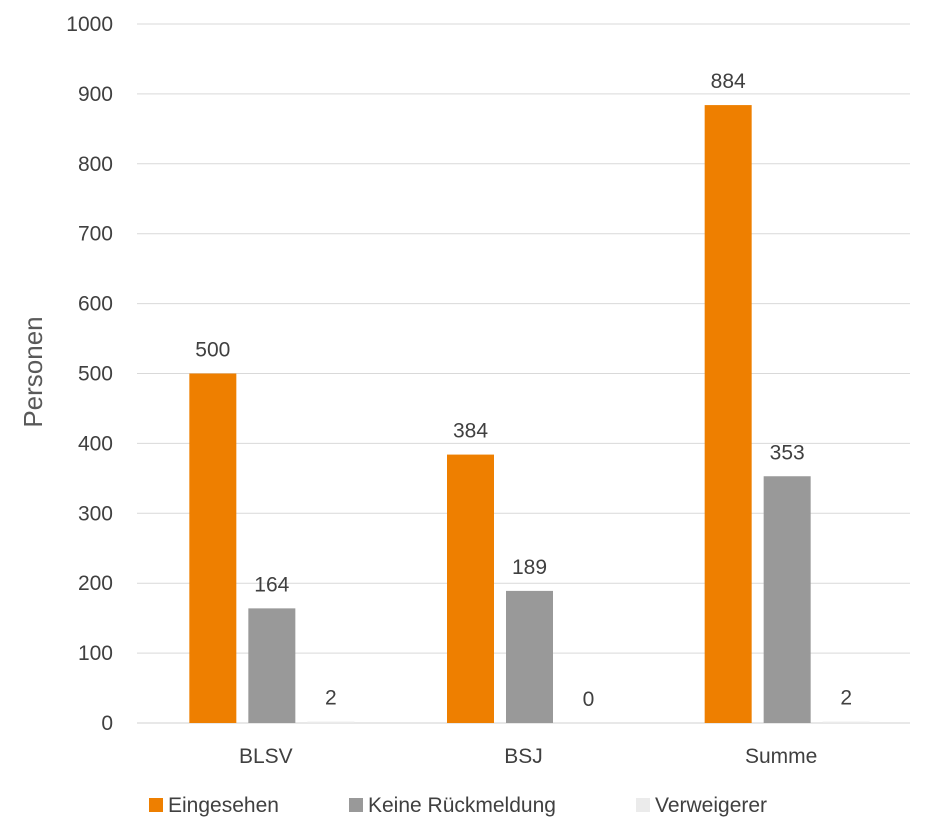 This screenshot has width=935, height=823. I want to click on y-tick-label: 500, so click(95, 374).